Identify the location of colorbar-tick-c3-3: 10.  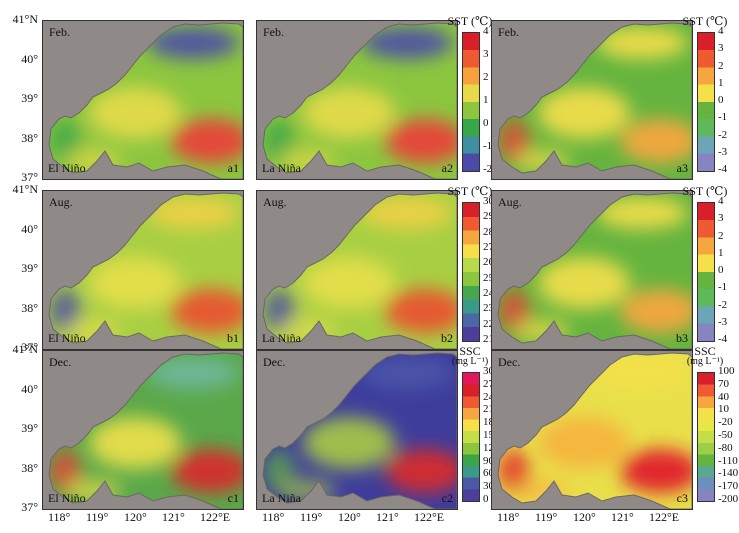
(723, 409).